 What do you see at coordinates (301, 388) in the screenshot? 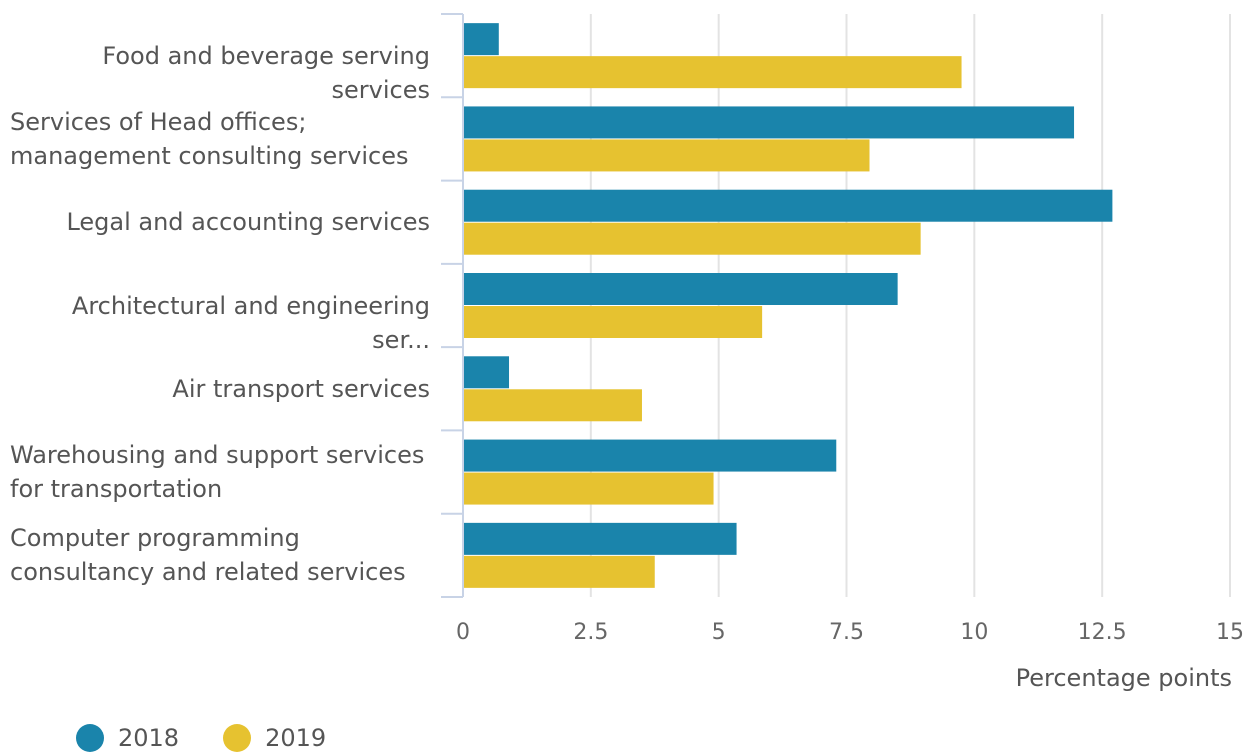
I see `category-label-line: Air transport services` at bounding box center [301, 388].